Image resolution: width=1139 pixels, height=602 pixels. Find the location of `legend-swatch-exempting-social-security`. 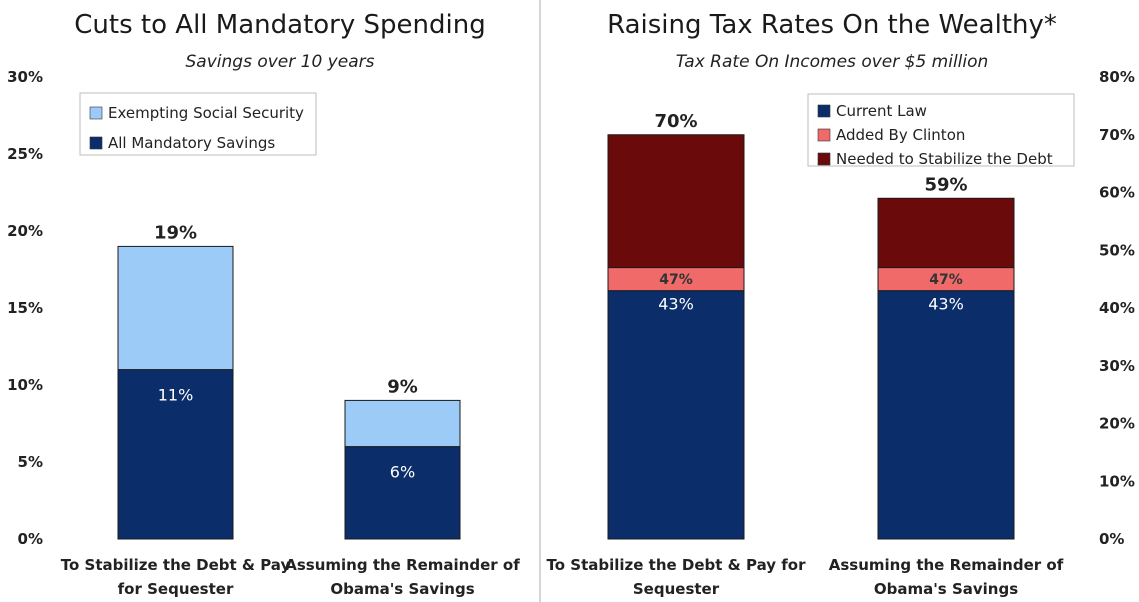

legend-swatch-exempting-social-security is located at coordinates (96, 113).